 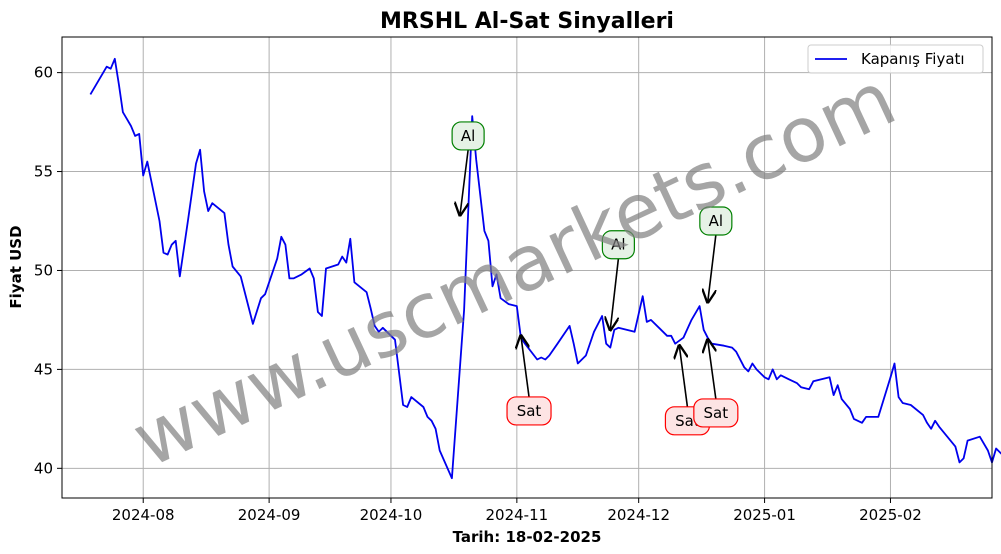 What do you see at coordinates (143, 515) in the screenshot?
I see `x-tick-label: 2024-08` at bounding box center [143, 515].